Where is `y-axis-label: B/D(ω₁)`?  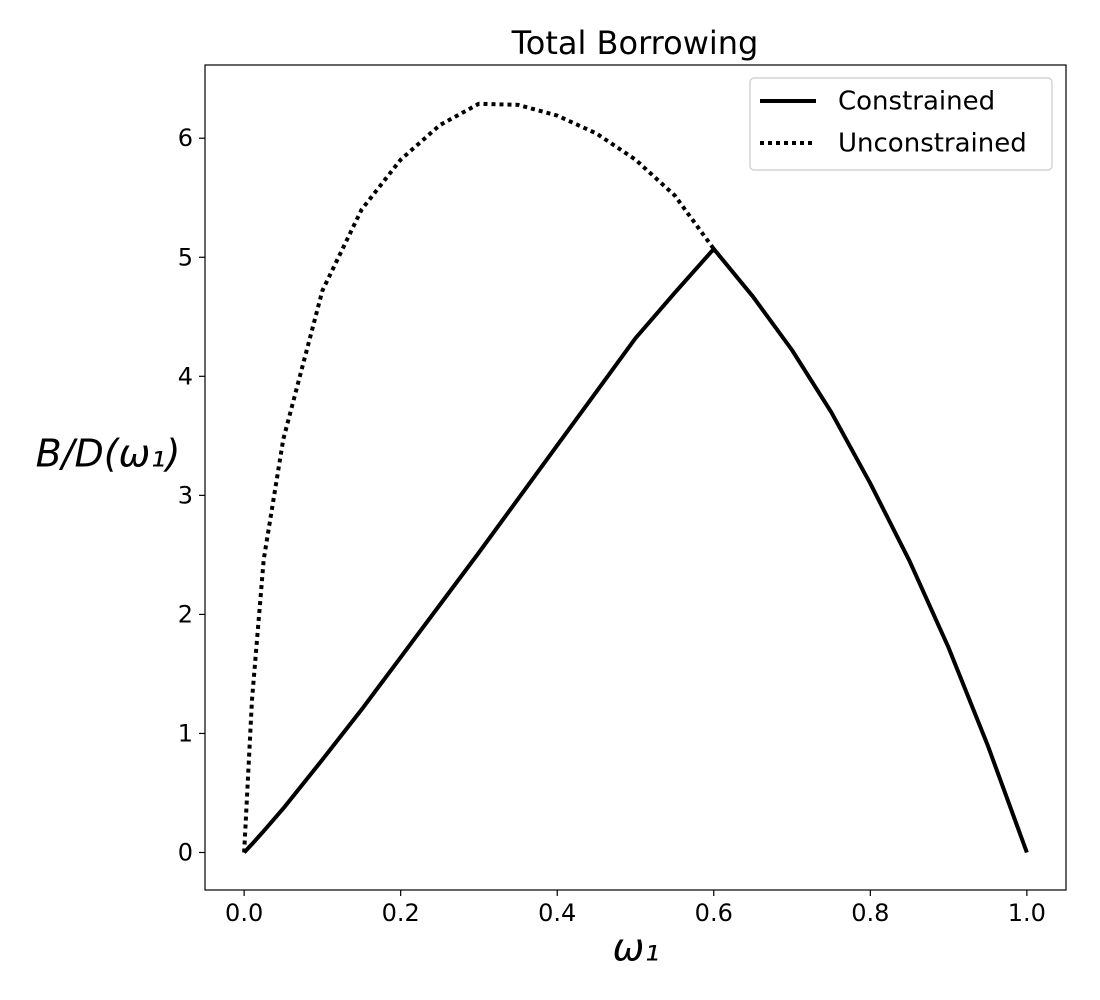 y-axis-label: B/D(ω₁) is located at coordinates (108, 454).